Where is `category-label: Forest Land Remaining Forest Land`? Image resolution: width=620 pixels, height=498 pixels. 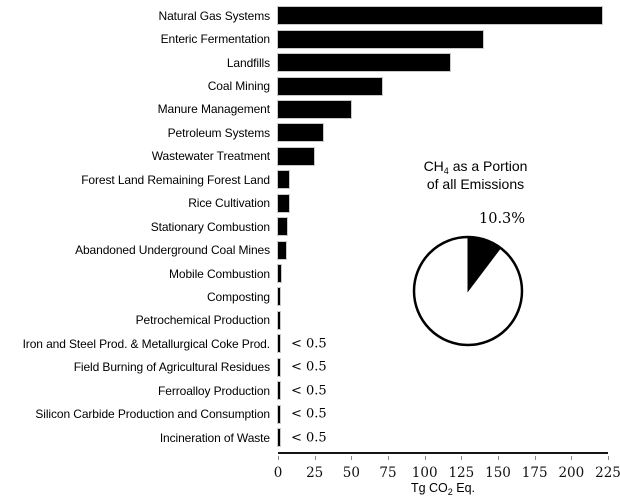
category-label: Forest Land Remaining Forest Land is located at coordinates (175, 179).